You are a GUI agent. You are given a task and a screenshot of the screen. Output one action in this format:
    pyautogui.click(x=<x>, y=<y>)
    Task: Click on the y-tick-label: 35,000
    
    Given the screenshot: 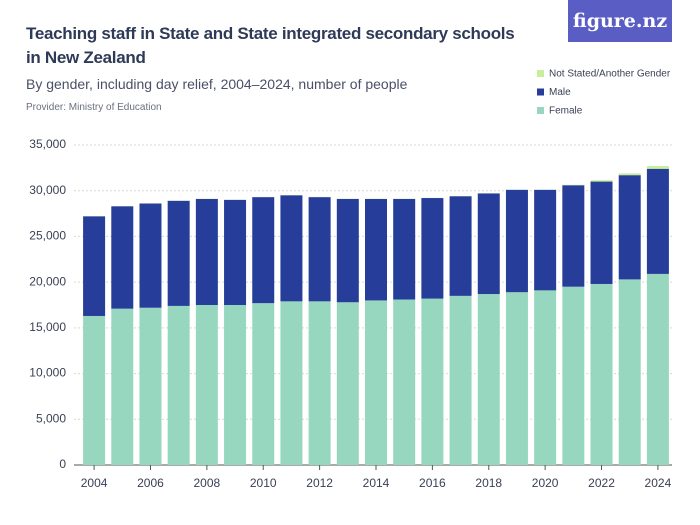 What is the action you would take?
    pyautogui.click(x=47, y=144)
    